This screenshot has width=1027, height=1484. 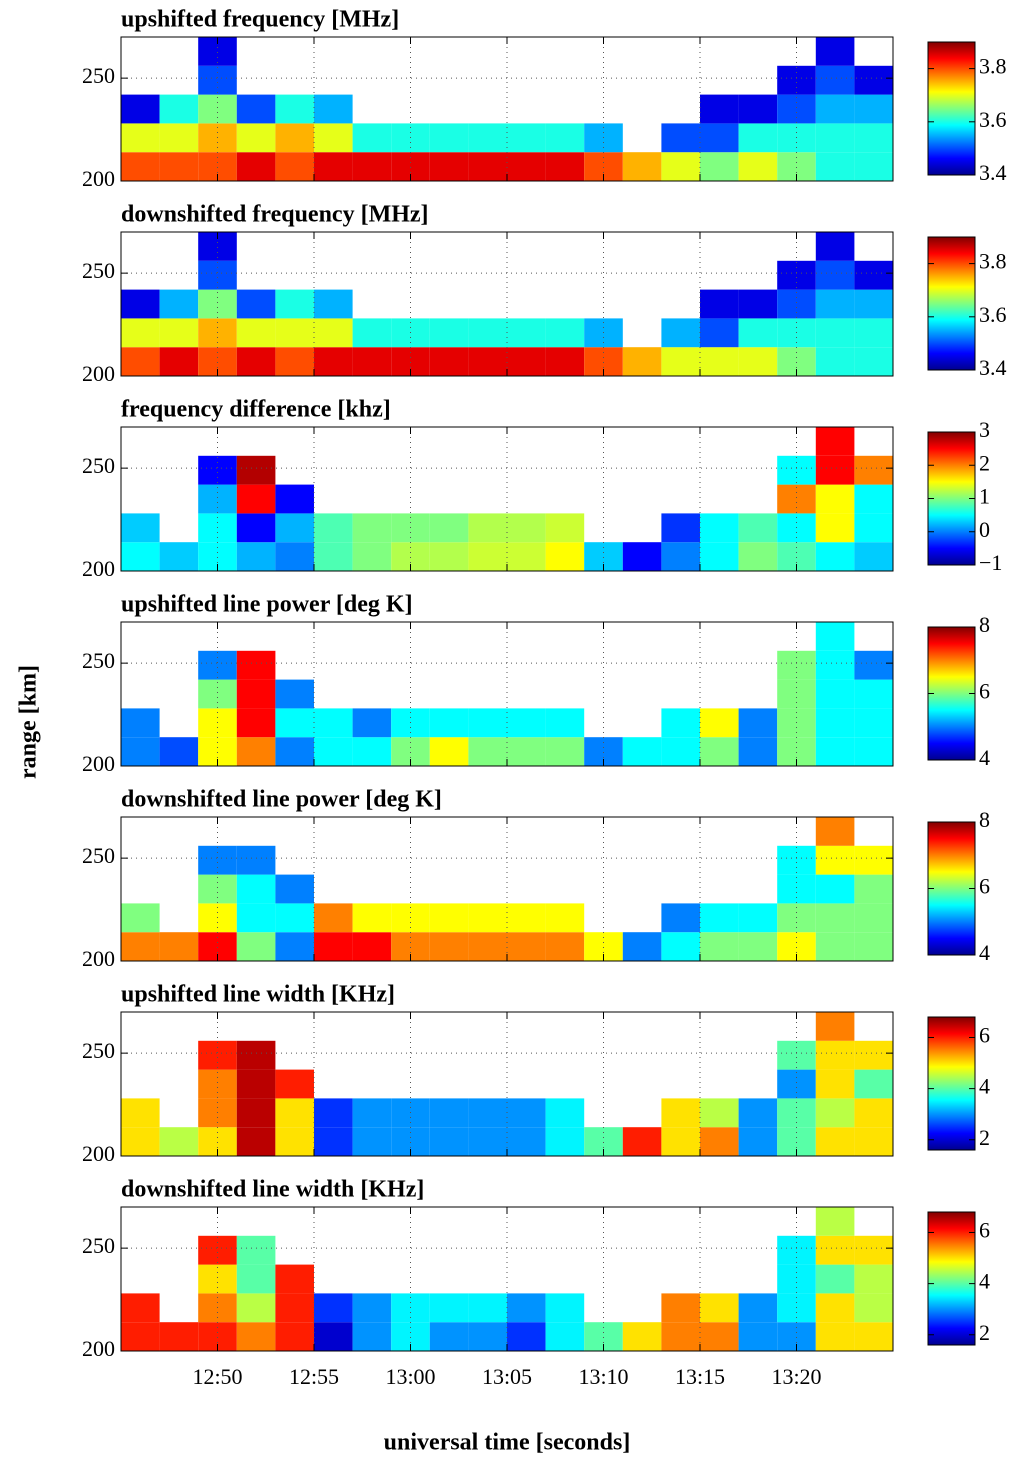 I want to click on colorbar, so click(x=951, y=693).